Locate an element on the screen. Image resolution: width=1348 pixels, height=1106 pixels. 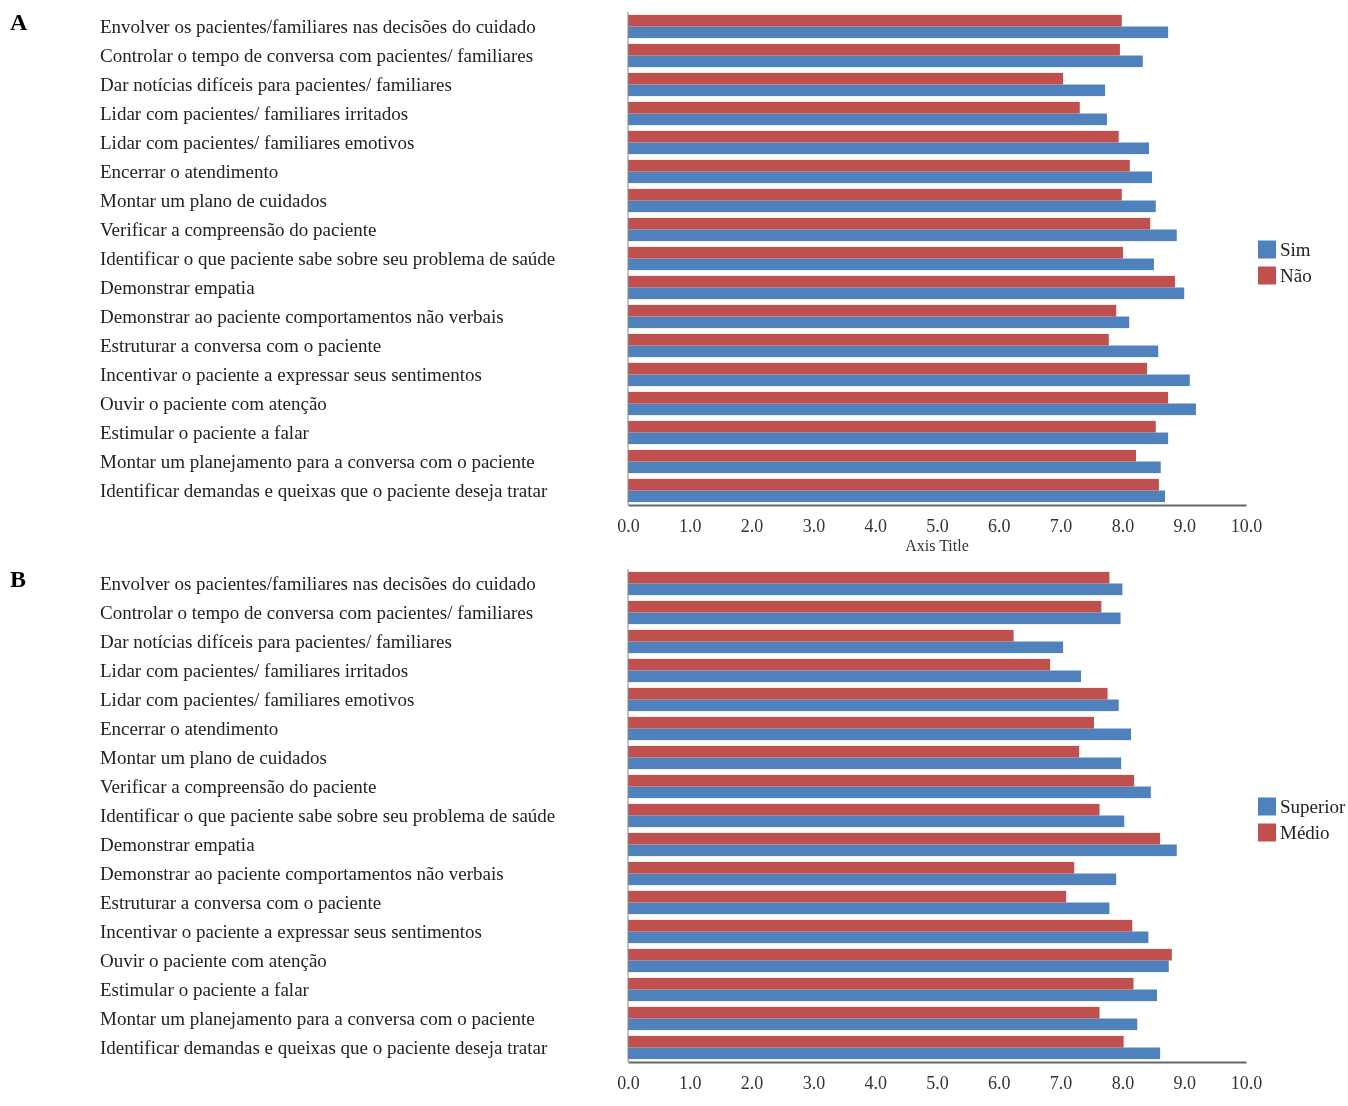
text: B is located at coordinates (18, 579).